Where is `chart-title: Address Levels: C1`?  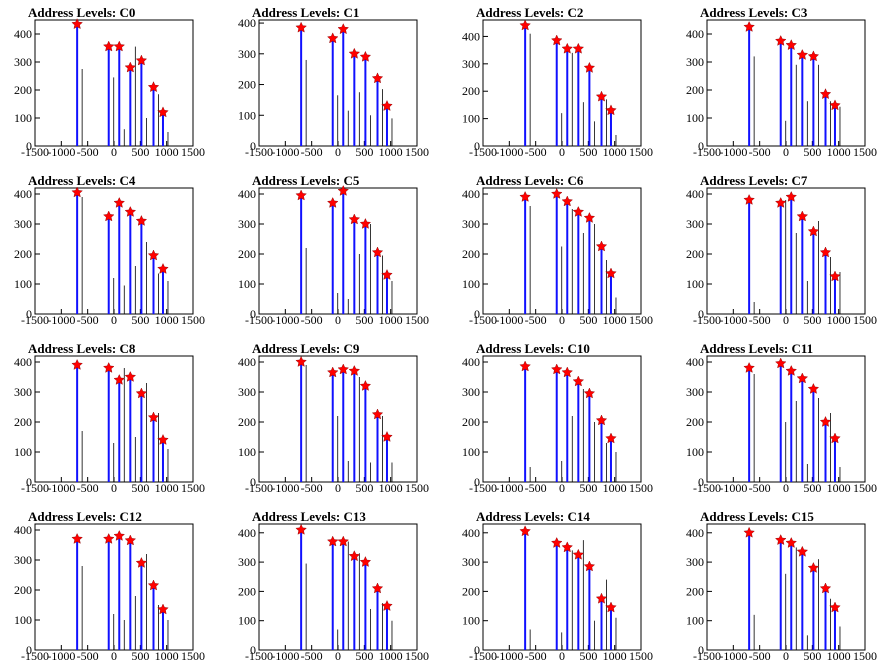 chart-title: Address Levels: C1 is located at coordinates (305, 12).